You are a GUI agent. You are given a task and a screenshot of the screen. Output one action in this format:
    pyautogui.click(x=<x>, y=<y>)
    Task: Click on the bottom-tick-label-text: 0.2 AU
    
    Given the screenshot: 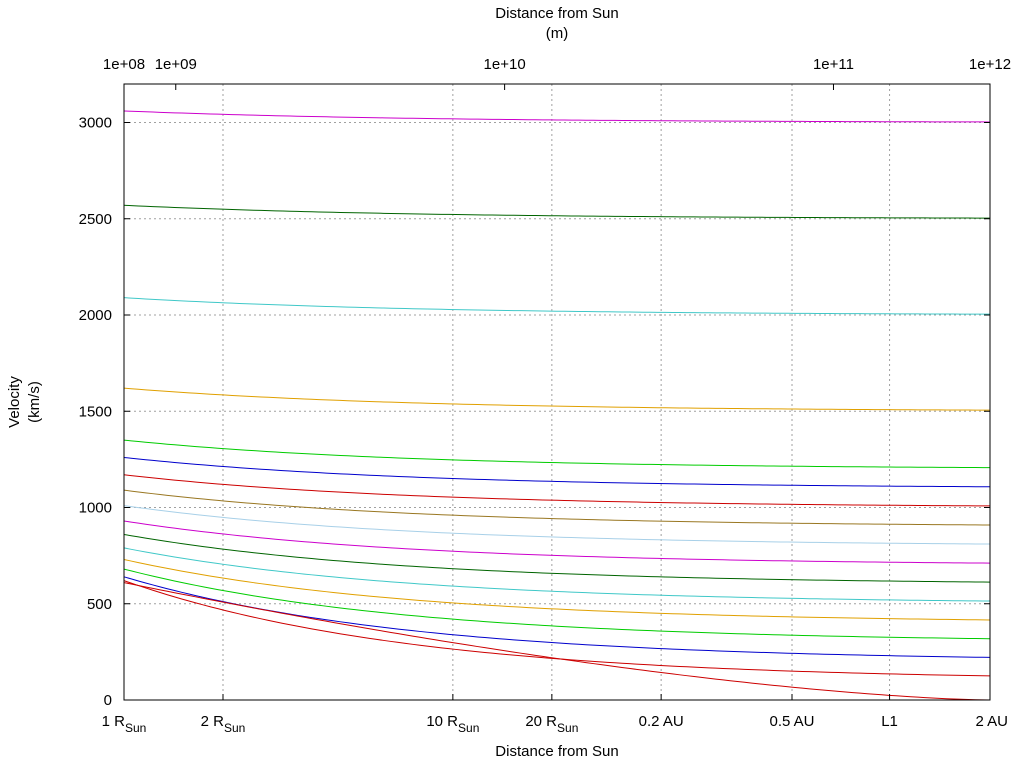 What is the action you would take?
    pyautogui.click(x=661, y=721)
    